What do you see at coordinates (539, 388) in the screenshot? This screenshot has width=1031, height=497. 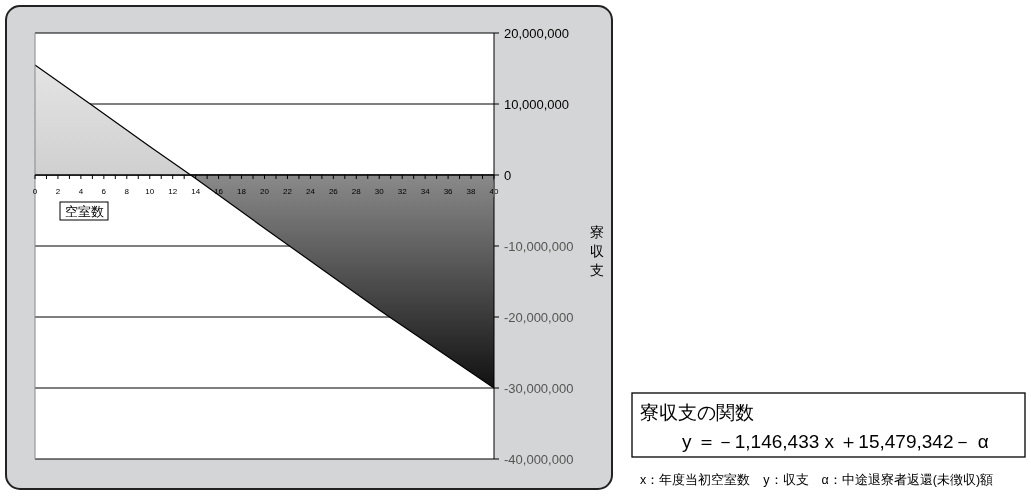 I see `y-tick-label: -30,000,000` at bounding box center [539, 388].